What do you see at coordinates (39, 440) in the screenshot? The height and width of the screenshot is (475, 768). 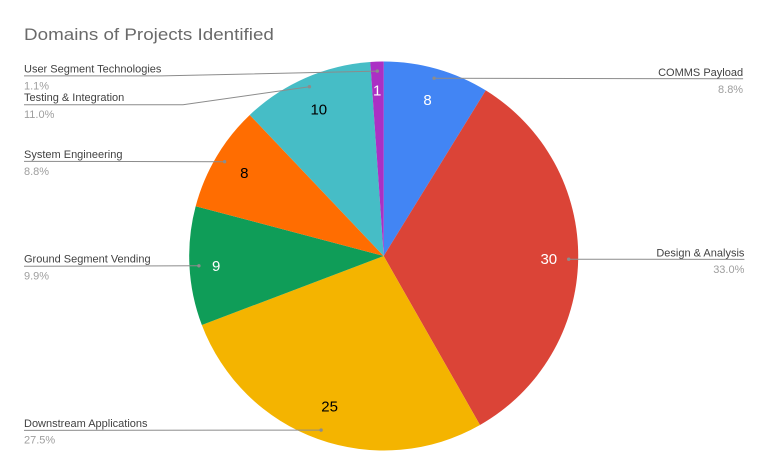 I see `svg-text: 27.5%` at bounding box center [39, 440].